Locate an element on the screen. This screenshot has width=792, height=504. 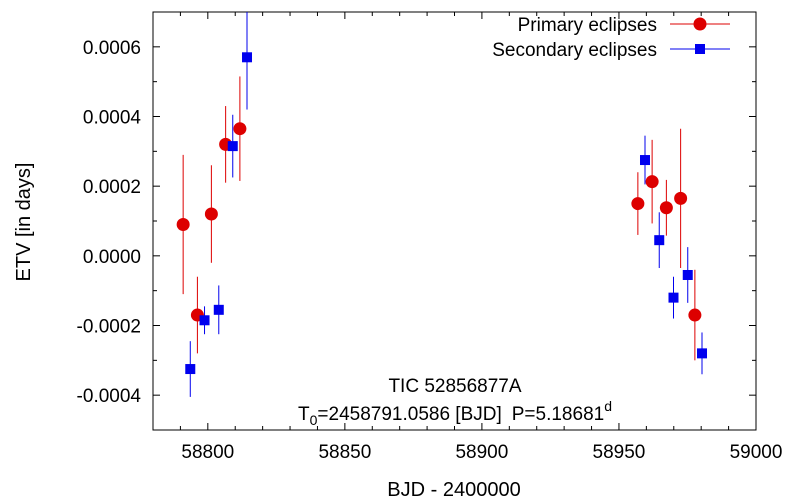
t0-symbol: T is located at coordinates (304, 414).